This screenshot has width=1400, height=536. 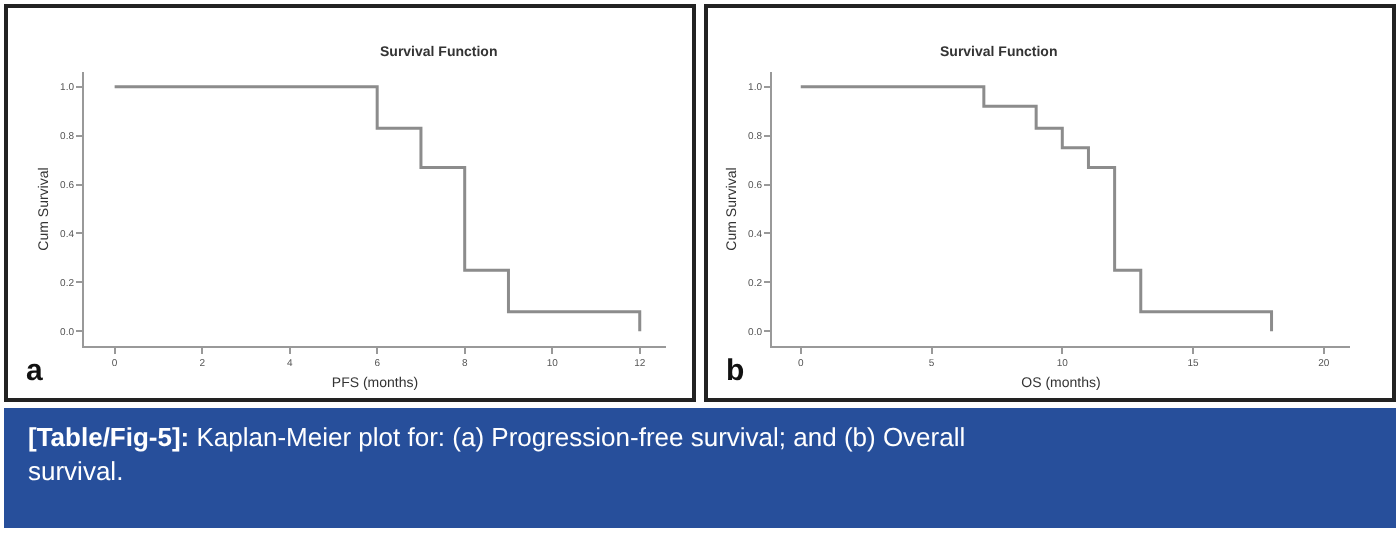 What do you see at coordinates (35, 371) in the screenshot?
I see `text: a` at bounding box center [35, 371].